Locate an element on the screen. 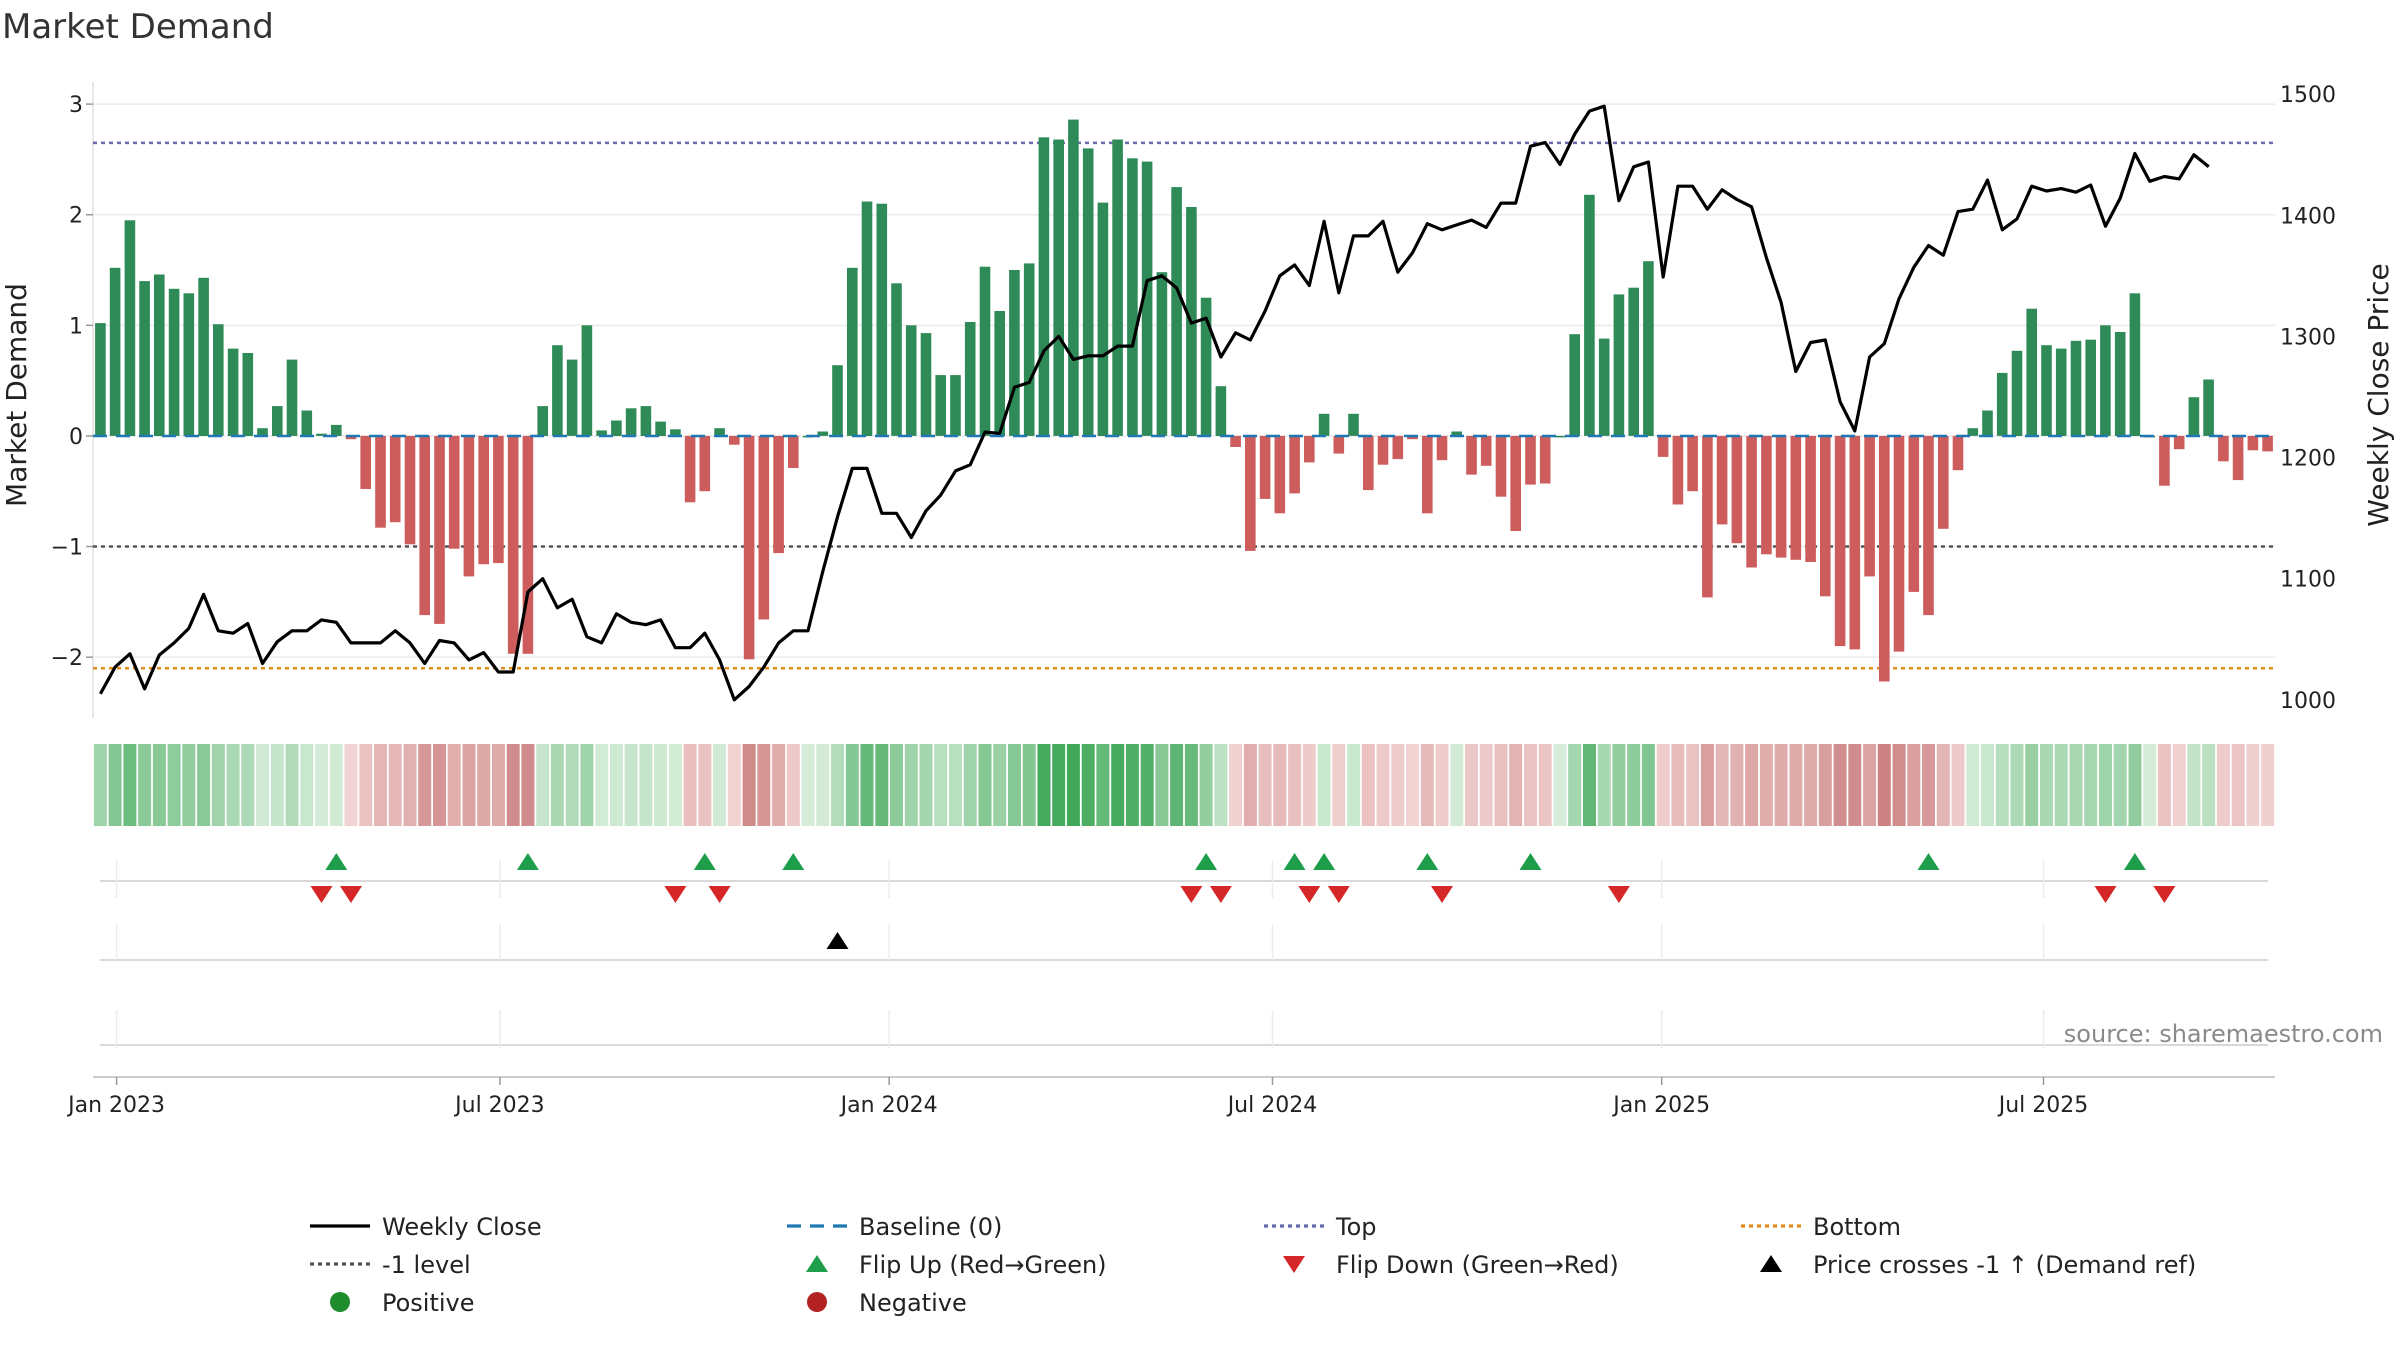 The height and width of the screenshot is (1350, 2400). legend-item: -1 level is located at coordinates (390, 1265).